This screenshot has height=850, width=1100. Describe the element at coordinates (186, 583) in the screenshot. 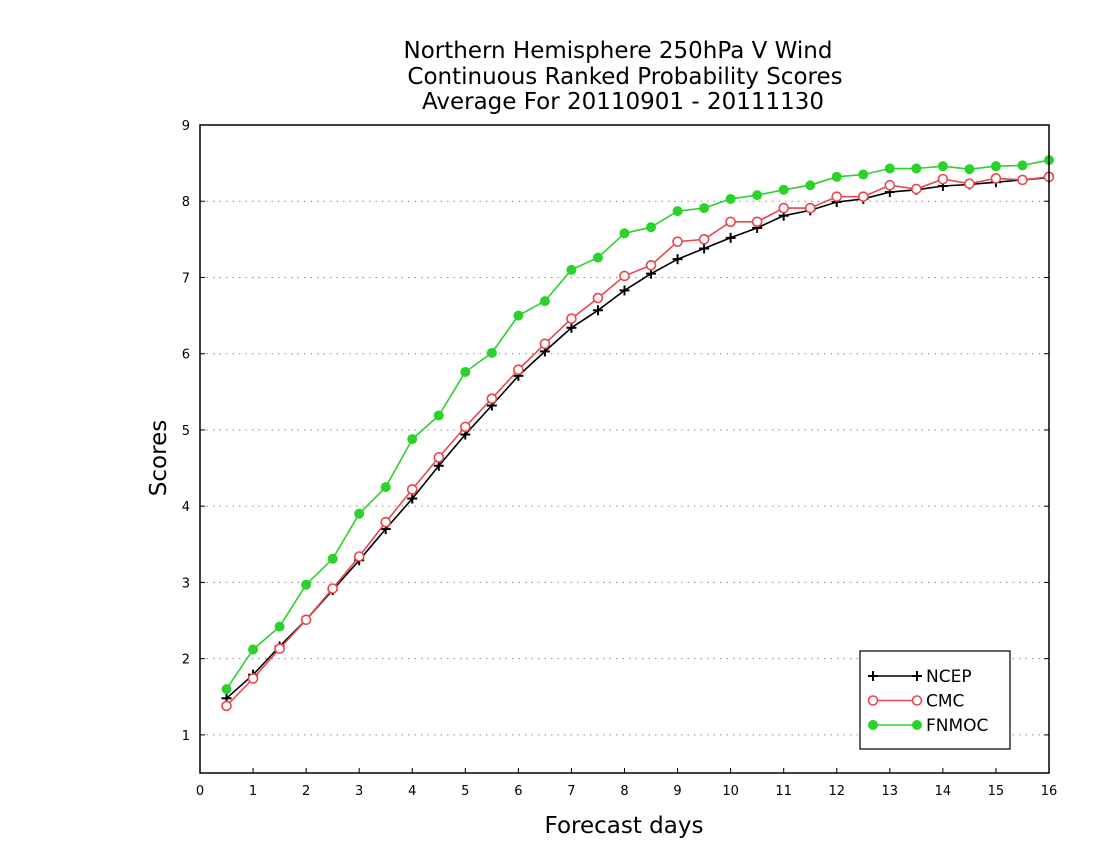

I see `y-tick-label-3: 3` at that location.